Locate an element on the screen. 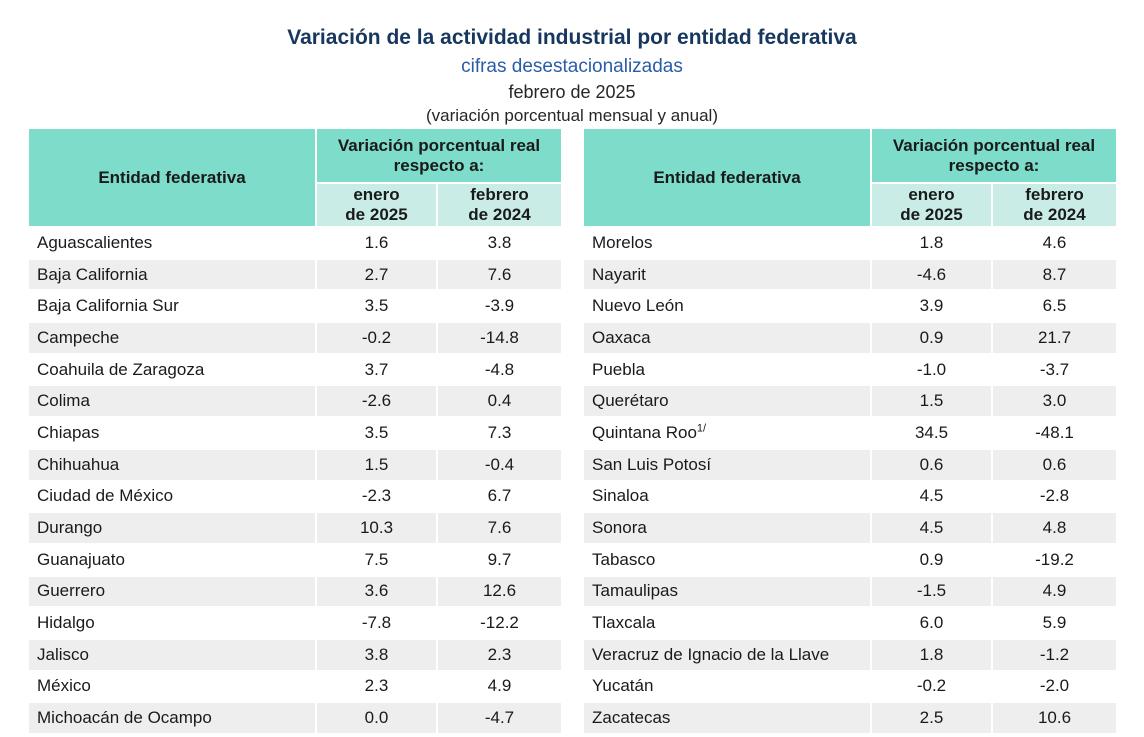  entity-name: Campeche is located at coordinates (172, 338).